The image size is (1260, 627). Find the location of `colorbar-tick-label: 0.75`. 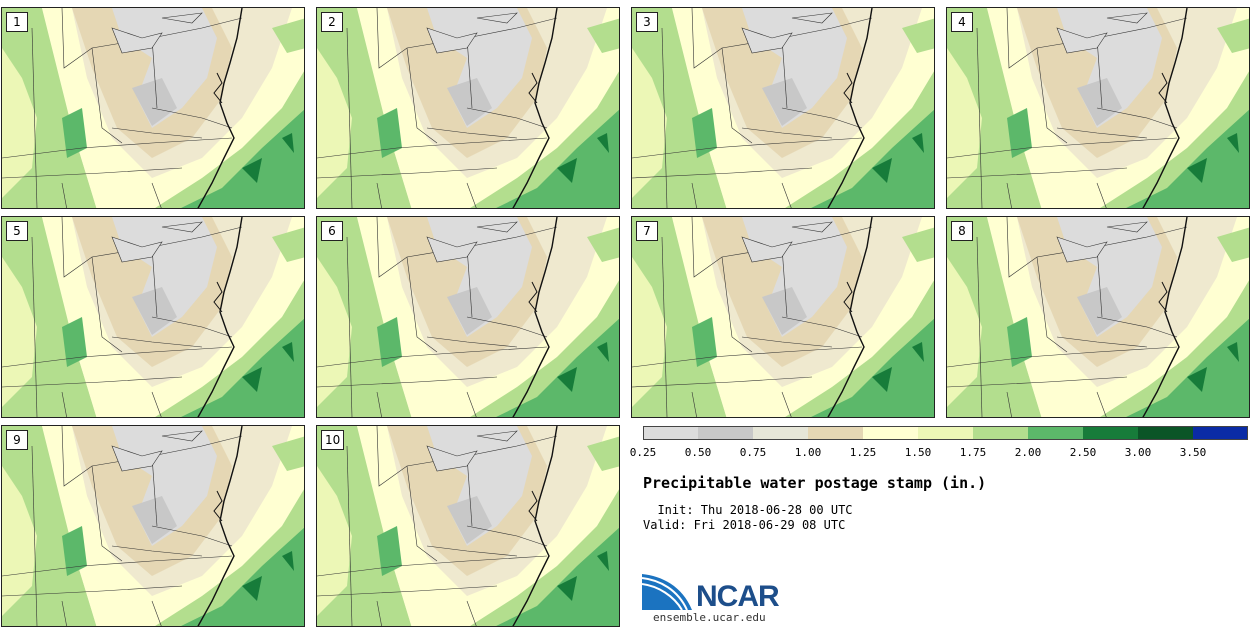

colorbar-tick-label: 0.75 is located at coordinates (753, 452).